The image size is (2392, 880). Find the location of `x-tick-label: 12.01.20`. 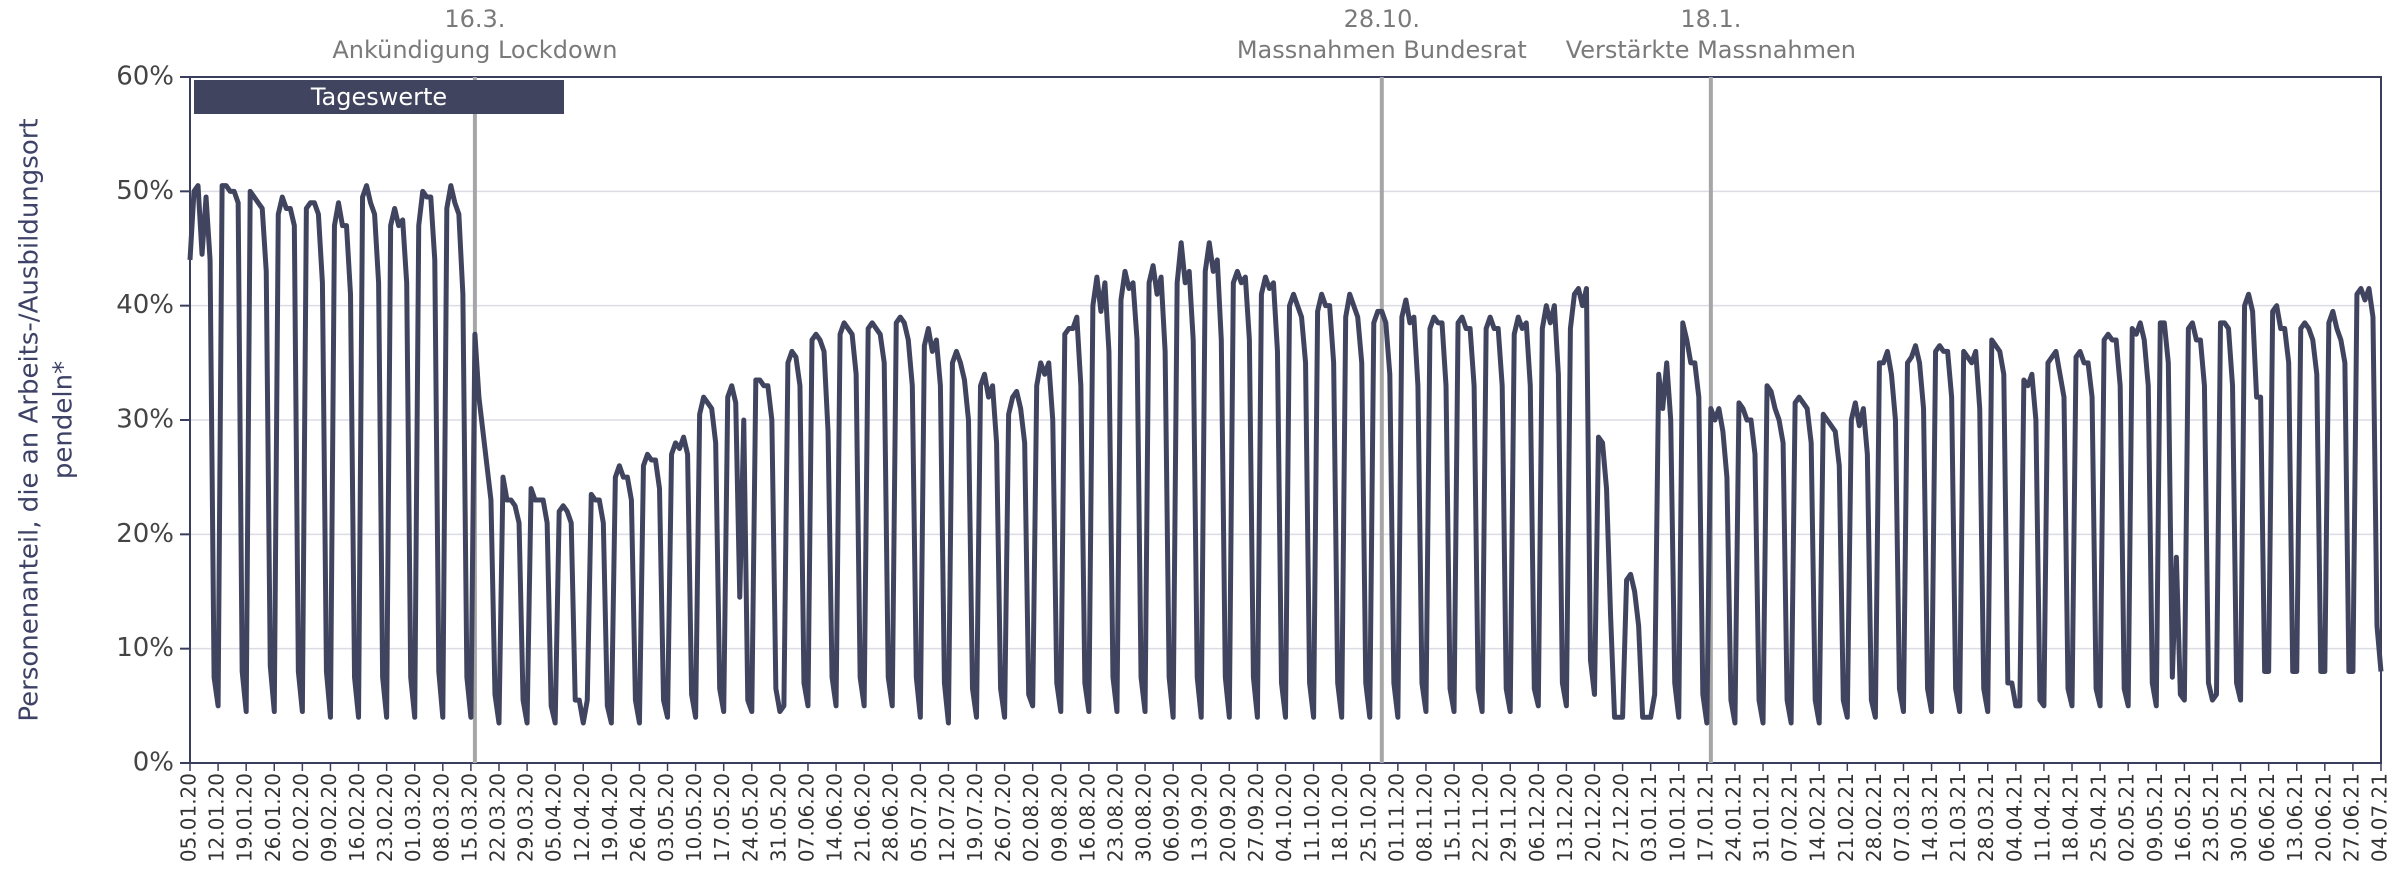

x-tick-label: 12.01.20 is located at coordinates (217, 817).